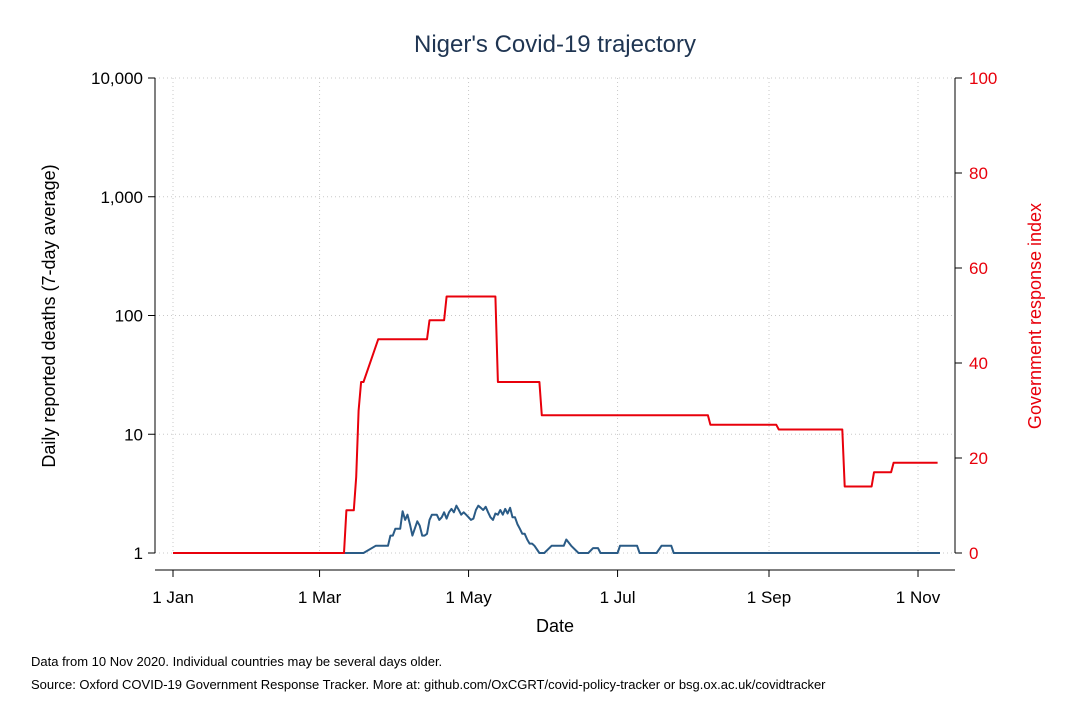 This screenshot has width=1083, height=722. I want to click on right-tick-label: 40, so click(978, 363).